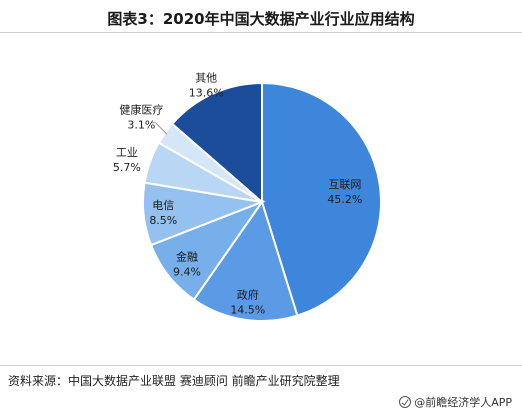 This screenshot has width=522, height=412. What do you see at coordinates (127, 152) in the screenshot?
I see `slice-label-industry: 工业` at bounding box center [127, 152].